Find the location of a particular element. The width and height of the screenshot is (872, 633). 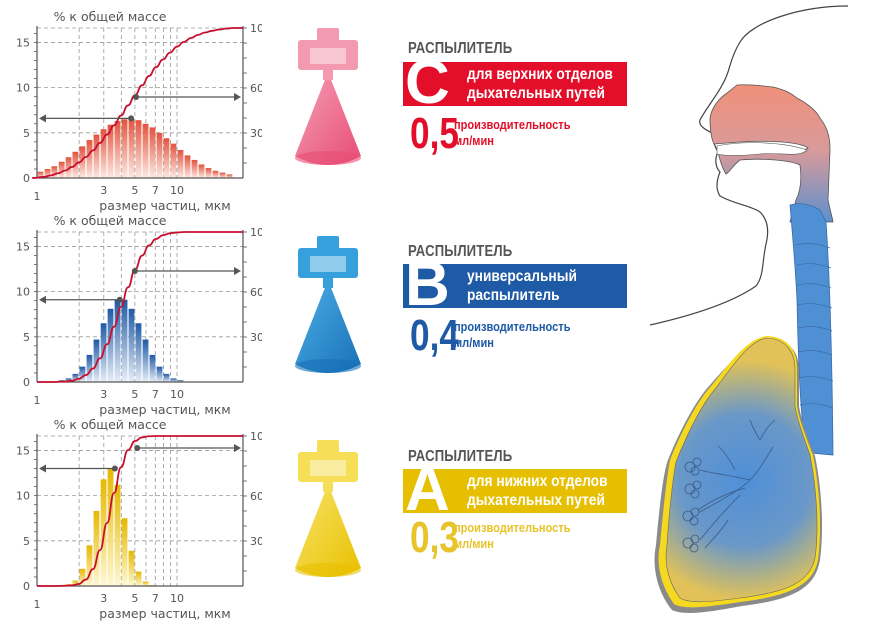

nozzle-c-desc-2: дыхательных путей is located at coordinates (536, 93).